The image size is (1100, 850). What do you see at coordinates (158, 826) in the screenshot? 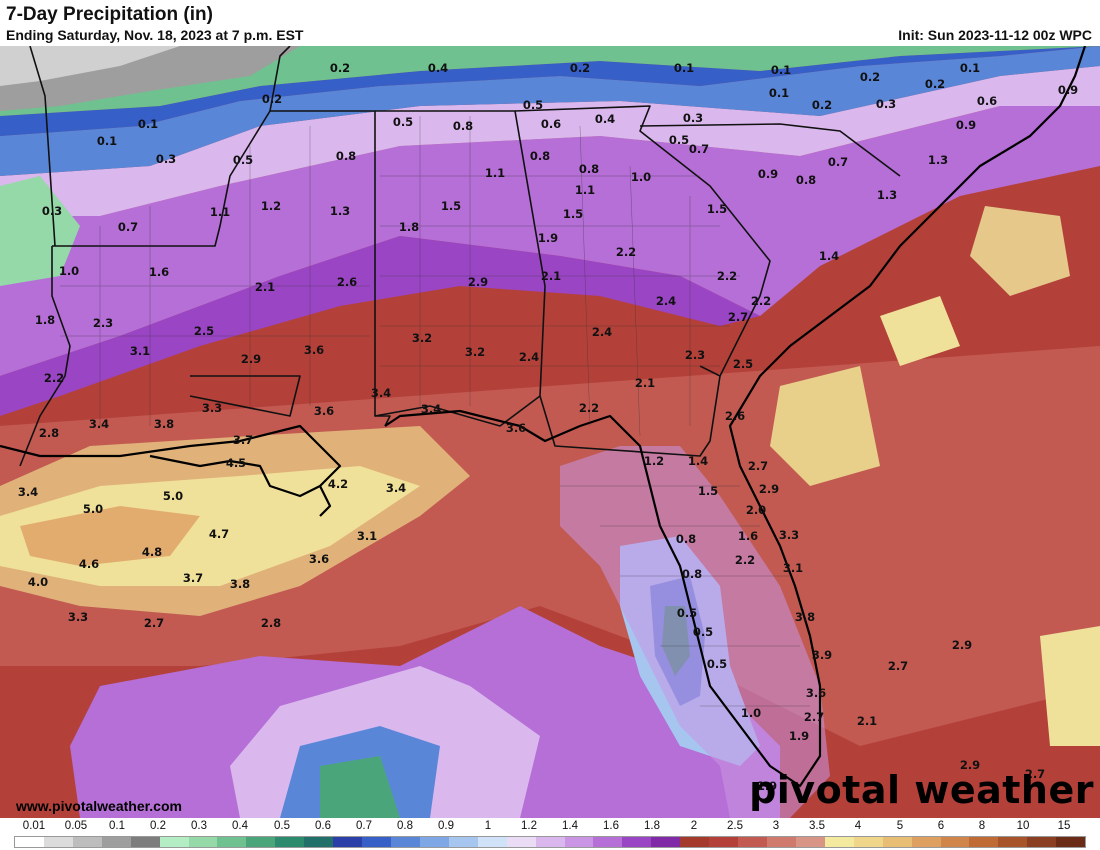
I see `legend-tick-label: 0.2` at bounding box center [158, 826].